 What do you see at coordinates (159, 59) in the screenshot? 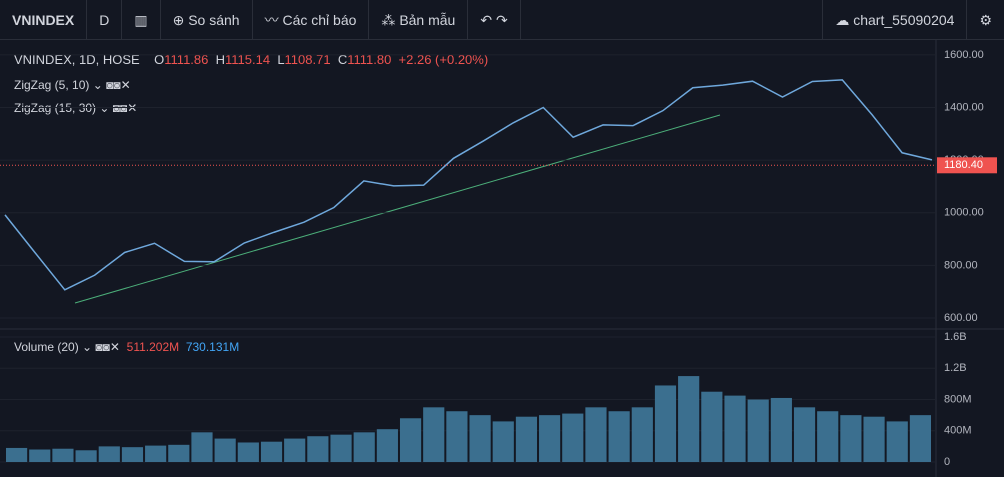
I see `o-label: O` at bounding box center [159, 59].